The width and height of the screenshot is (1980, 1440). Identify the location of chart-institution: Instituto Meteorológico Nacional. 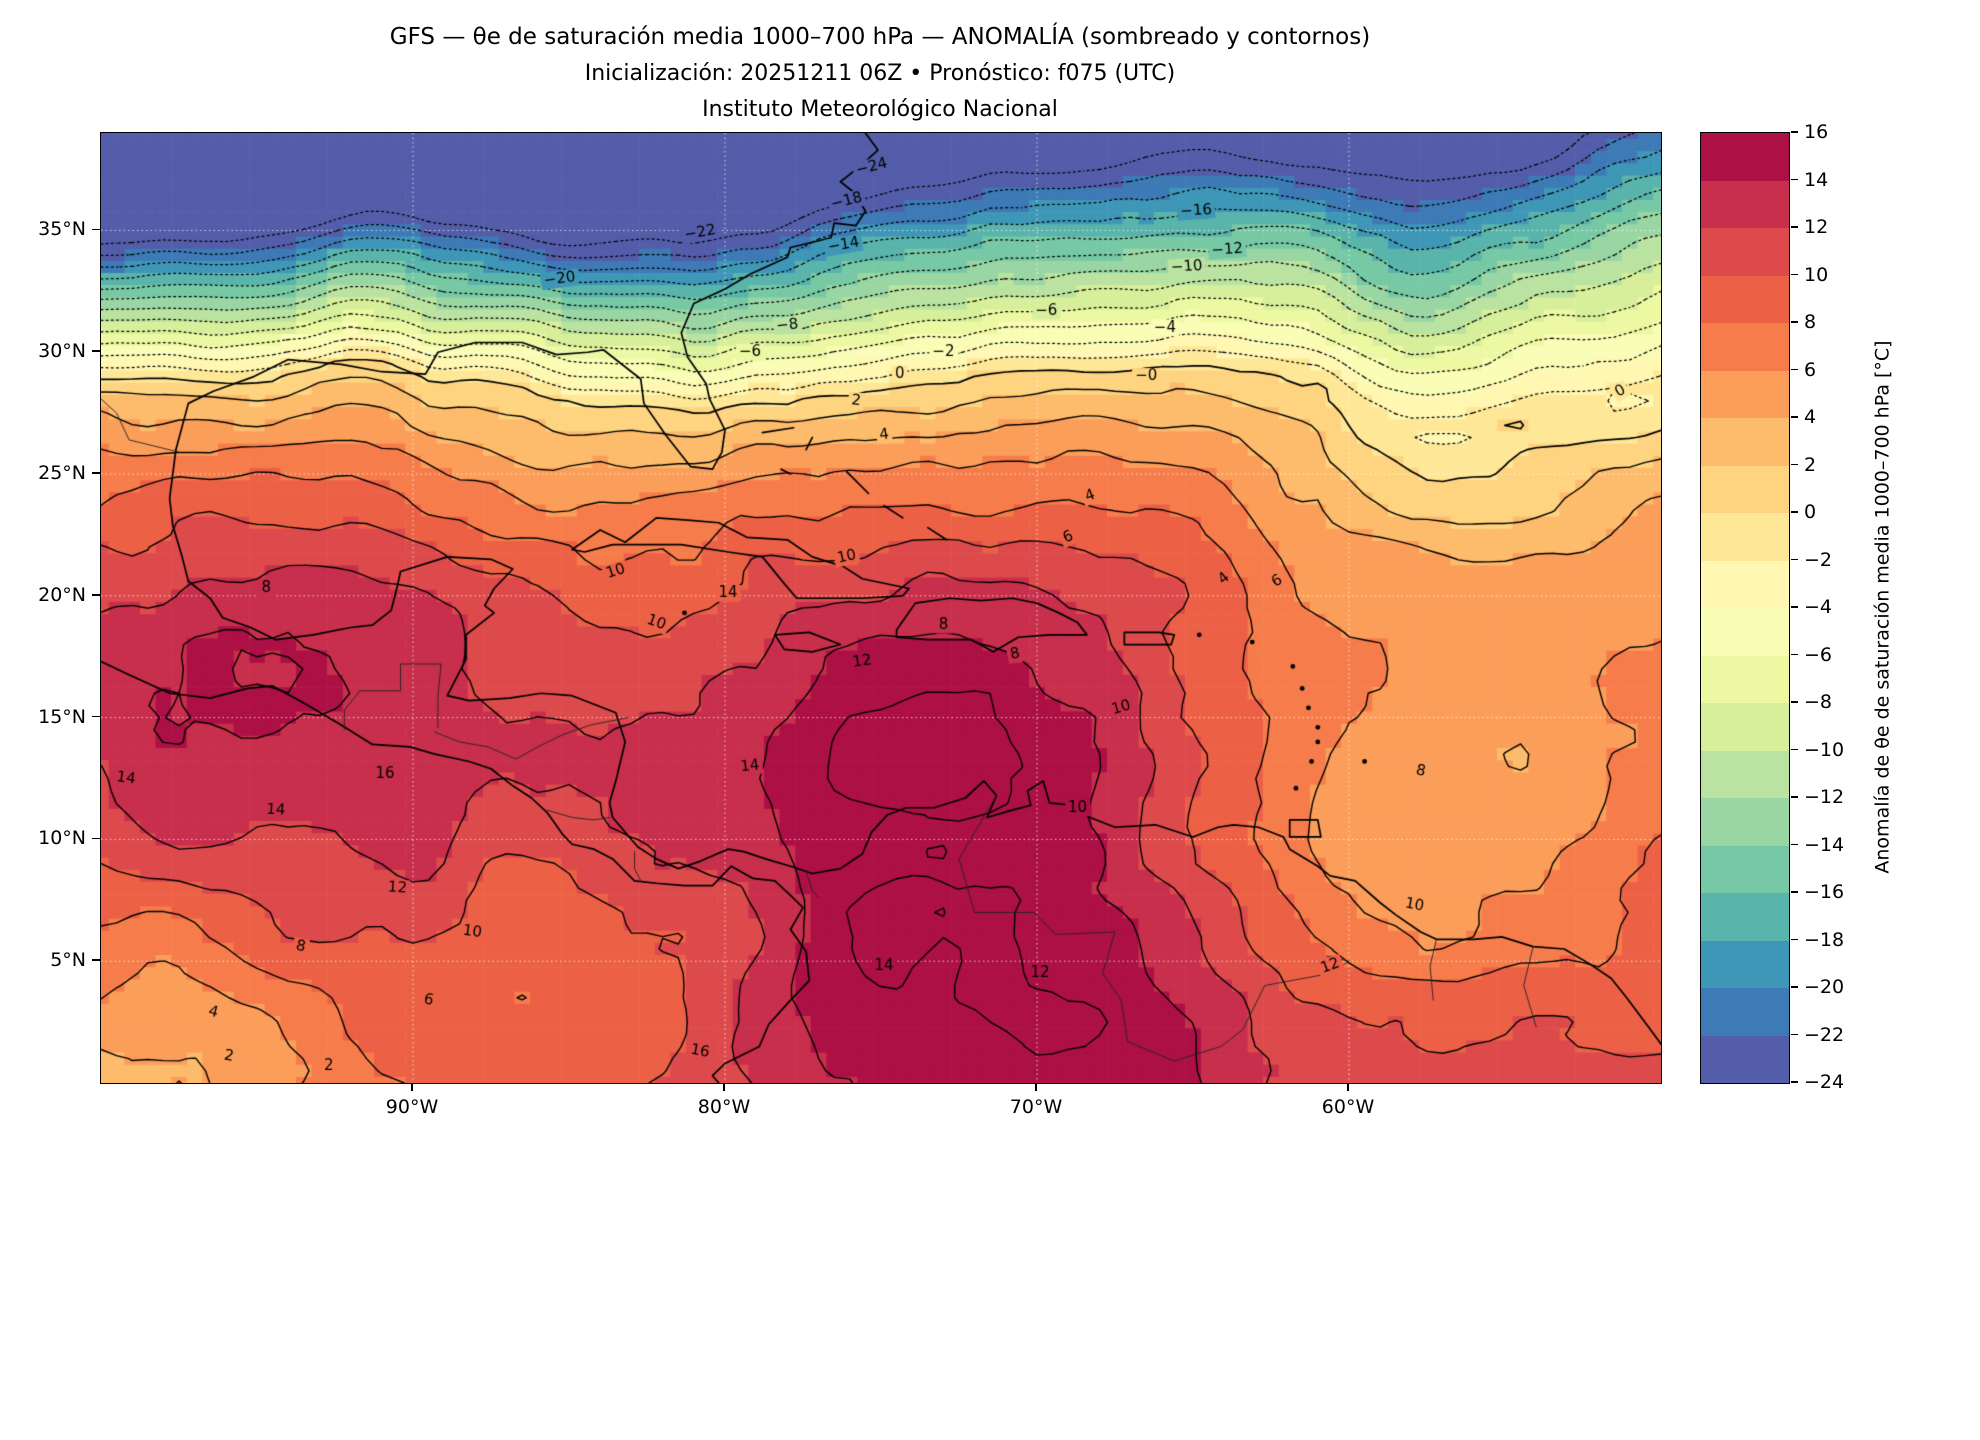
(880, 109).